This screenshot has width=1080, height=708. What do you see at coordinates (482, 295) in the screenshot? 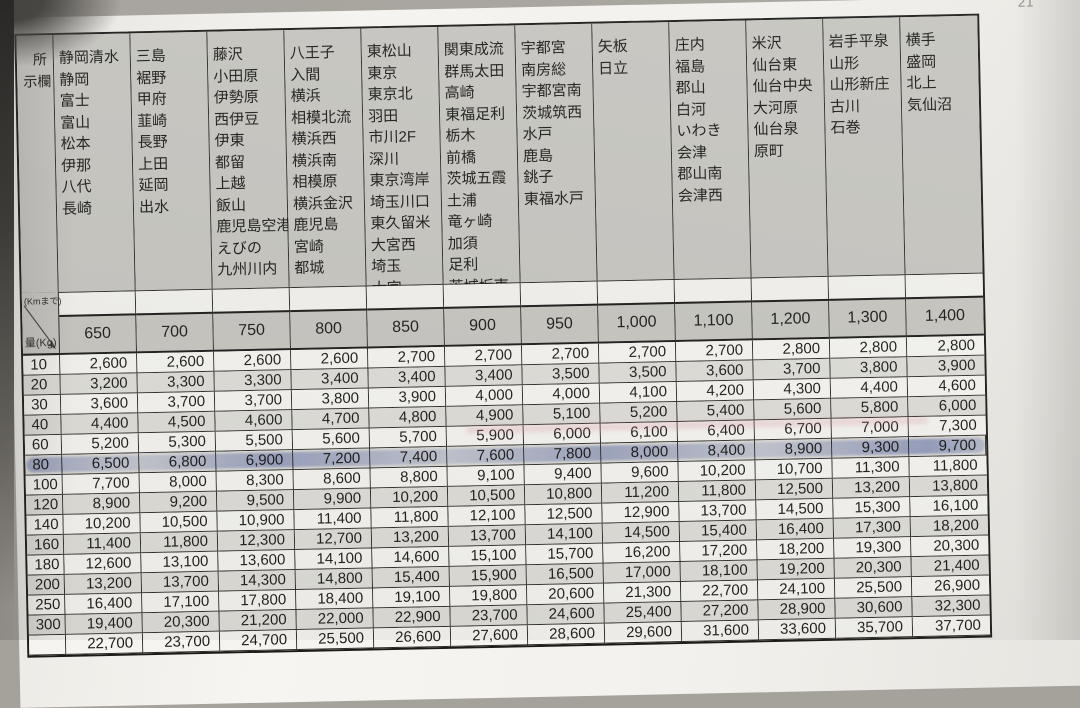
I see `gap-cell` at bounding box center [482, 295].